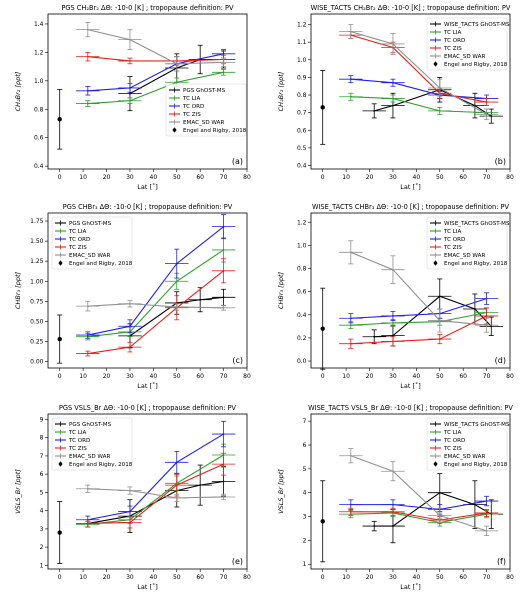 The image size is (521, 600). What do you see at coordinates (487, 376) in the screenshot?
I see `x-tick-label: 70` at bounding box center [487, 376].